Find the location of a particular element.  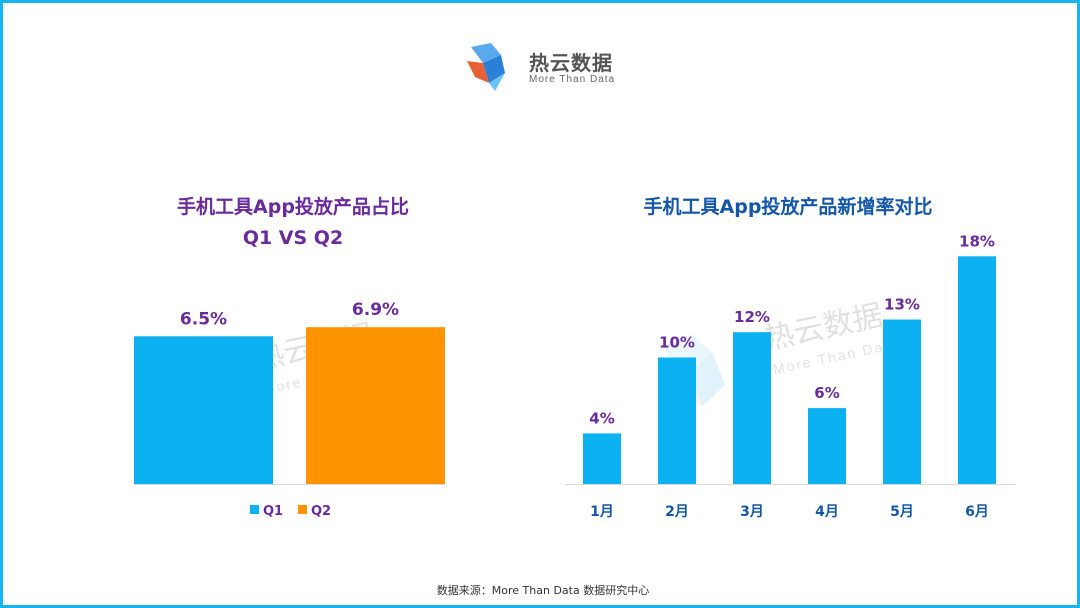

month-bar-label-1: 4% is located at coordinates (601, 418).